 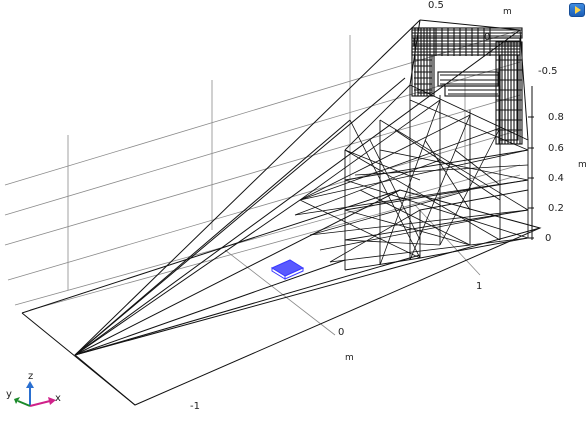 I want to click on y-tick-neg0.5: -0.5, so click(x=548, y=71).